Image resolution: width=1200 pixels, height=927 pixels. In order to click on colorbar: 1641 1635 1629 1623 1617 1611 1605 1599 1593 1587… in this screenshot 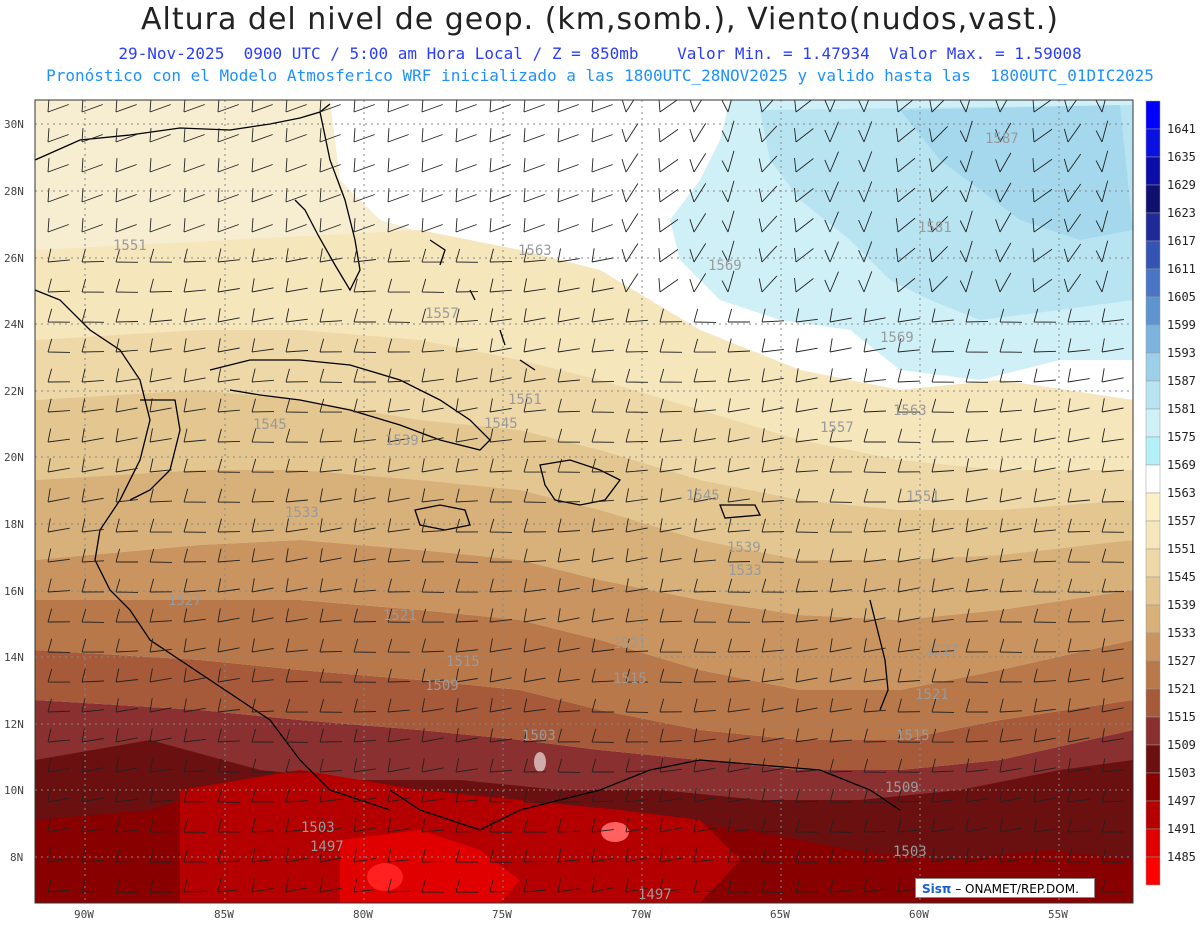, I will do `click(1170, 493)`.